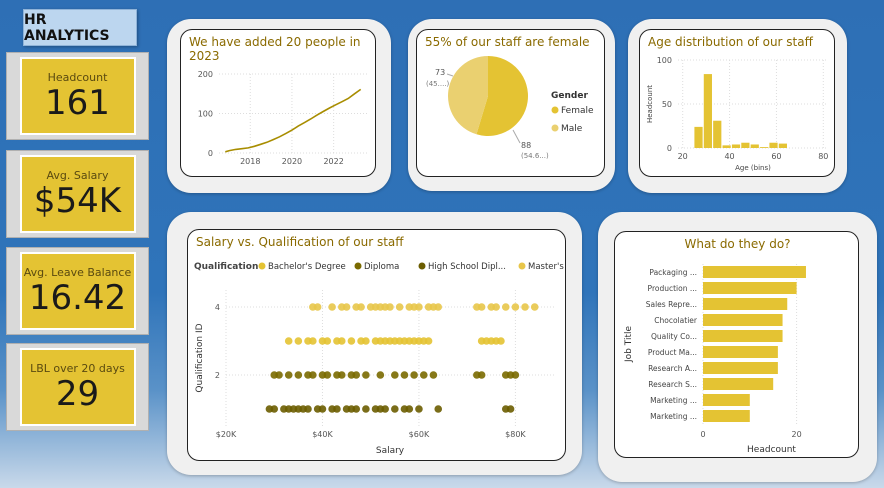 The image size is (884, 488). What do you see at coordinates (205, 74) in the screenshot?
I see `y-tick-label: 200` at bounding box center [205, 74].